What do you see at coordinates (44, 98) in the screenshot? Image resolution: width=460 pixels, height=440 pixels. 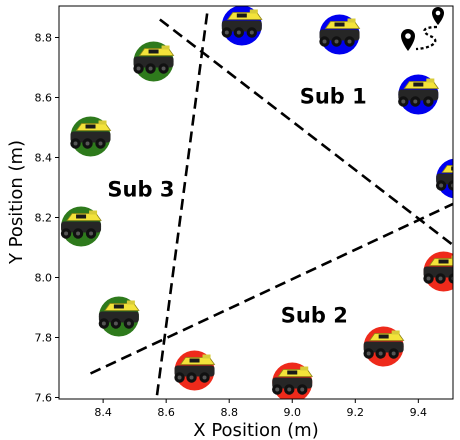 I see `y-tick-label: 8.6` at bounding box center [44, 98].